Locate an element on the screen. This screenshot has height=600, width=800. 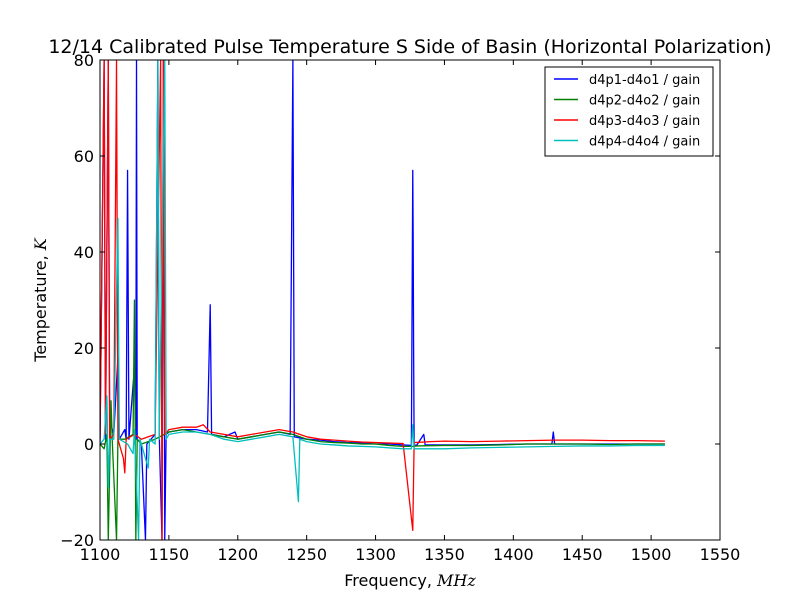
x-tick-label: 1500 is located at coordinates (651, 554).